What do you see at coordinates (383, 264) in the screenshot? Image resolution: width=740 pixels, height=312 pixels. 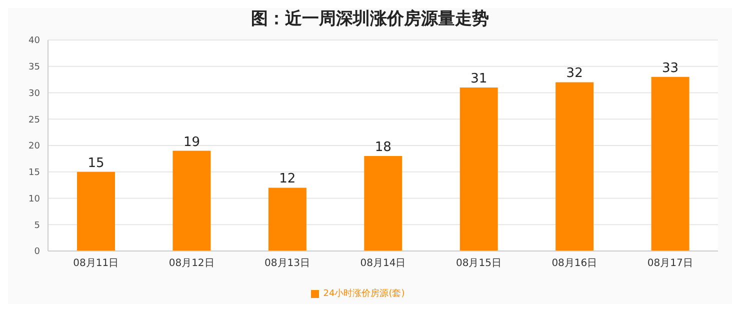 I see `x-tick-label: 08月14日` at bounding box center [383, 264].